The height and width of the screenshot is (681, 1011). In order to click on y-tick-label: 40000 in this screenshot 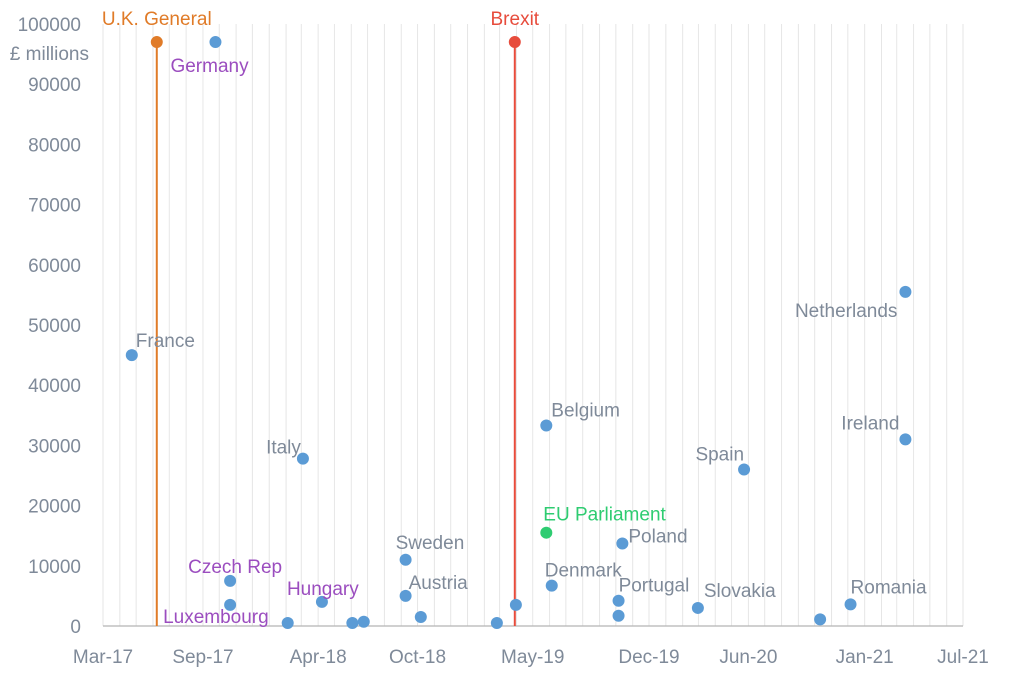, I will do `click(54, 386)`.